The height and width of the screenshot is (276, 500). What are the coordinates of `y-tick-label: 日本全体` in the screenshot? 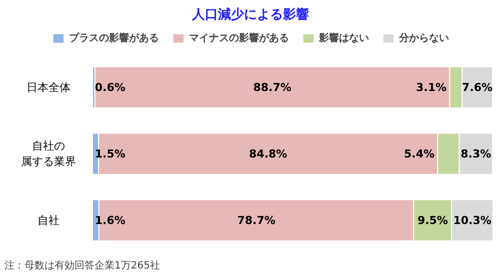 It's located at (48, 87).